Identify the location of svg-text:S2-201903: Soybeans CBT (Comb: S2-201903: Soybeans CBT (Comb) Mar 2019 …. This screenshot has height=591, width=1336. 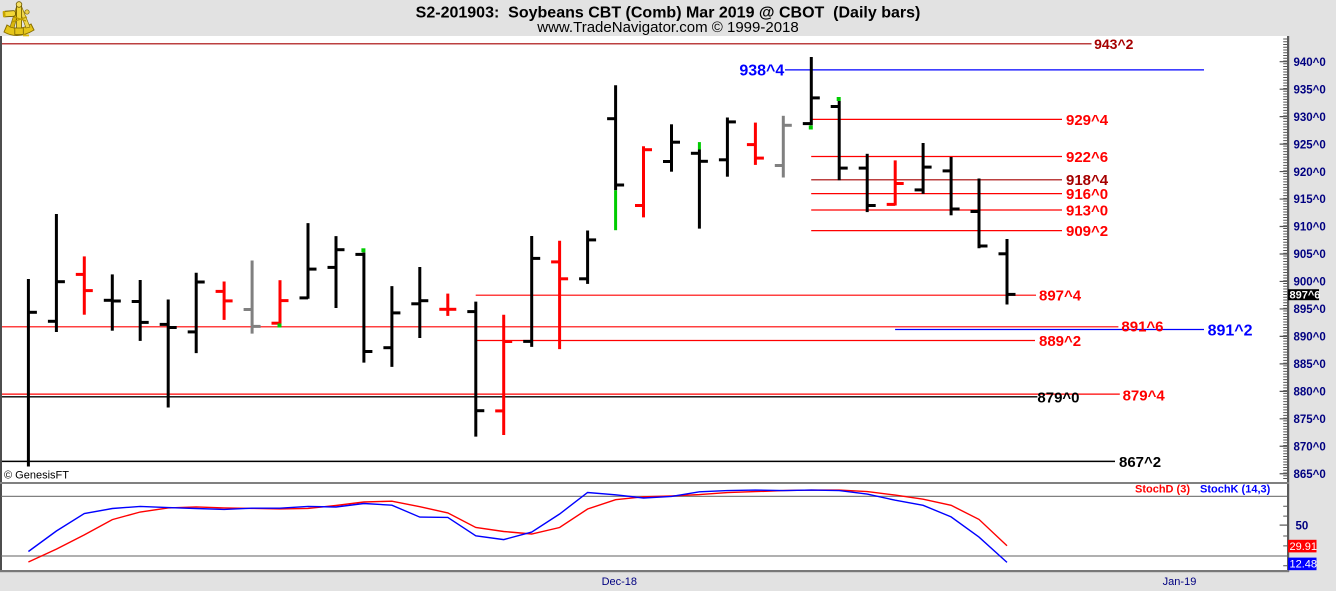
(668, 13).